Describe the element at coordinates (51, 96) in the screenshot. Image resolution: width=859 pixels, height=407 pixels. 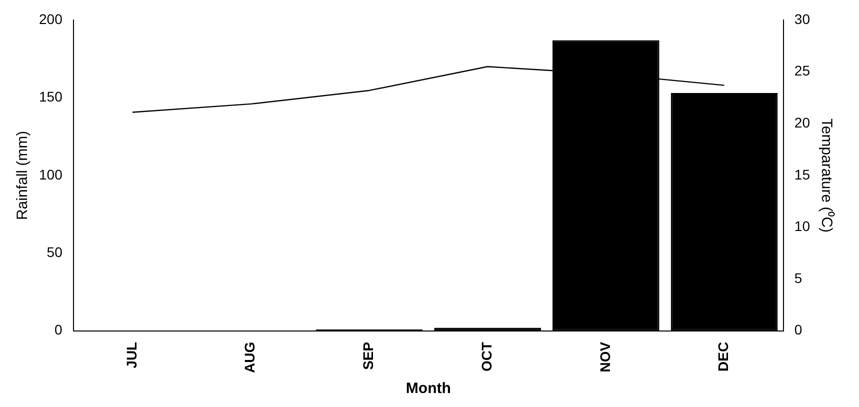
I see `y-tick-label: 150` at that location.